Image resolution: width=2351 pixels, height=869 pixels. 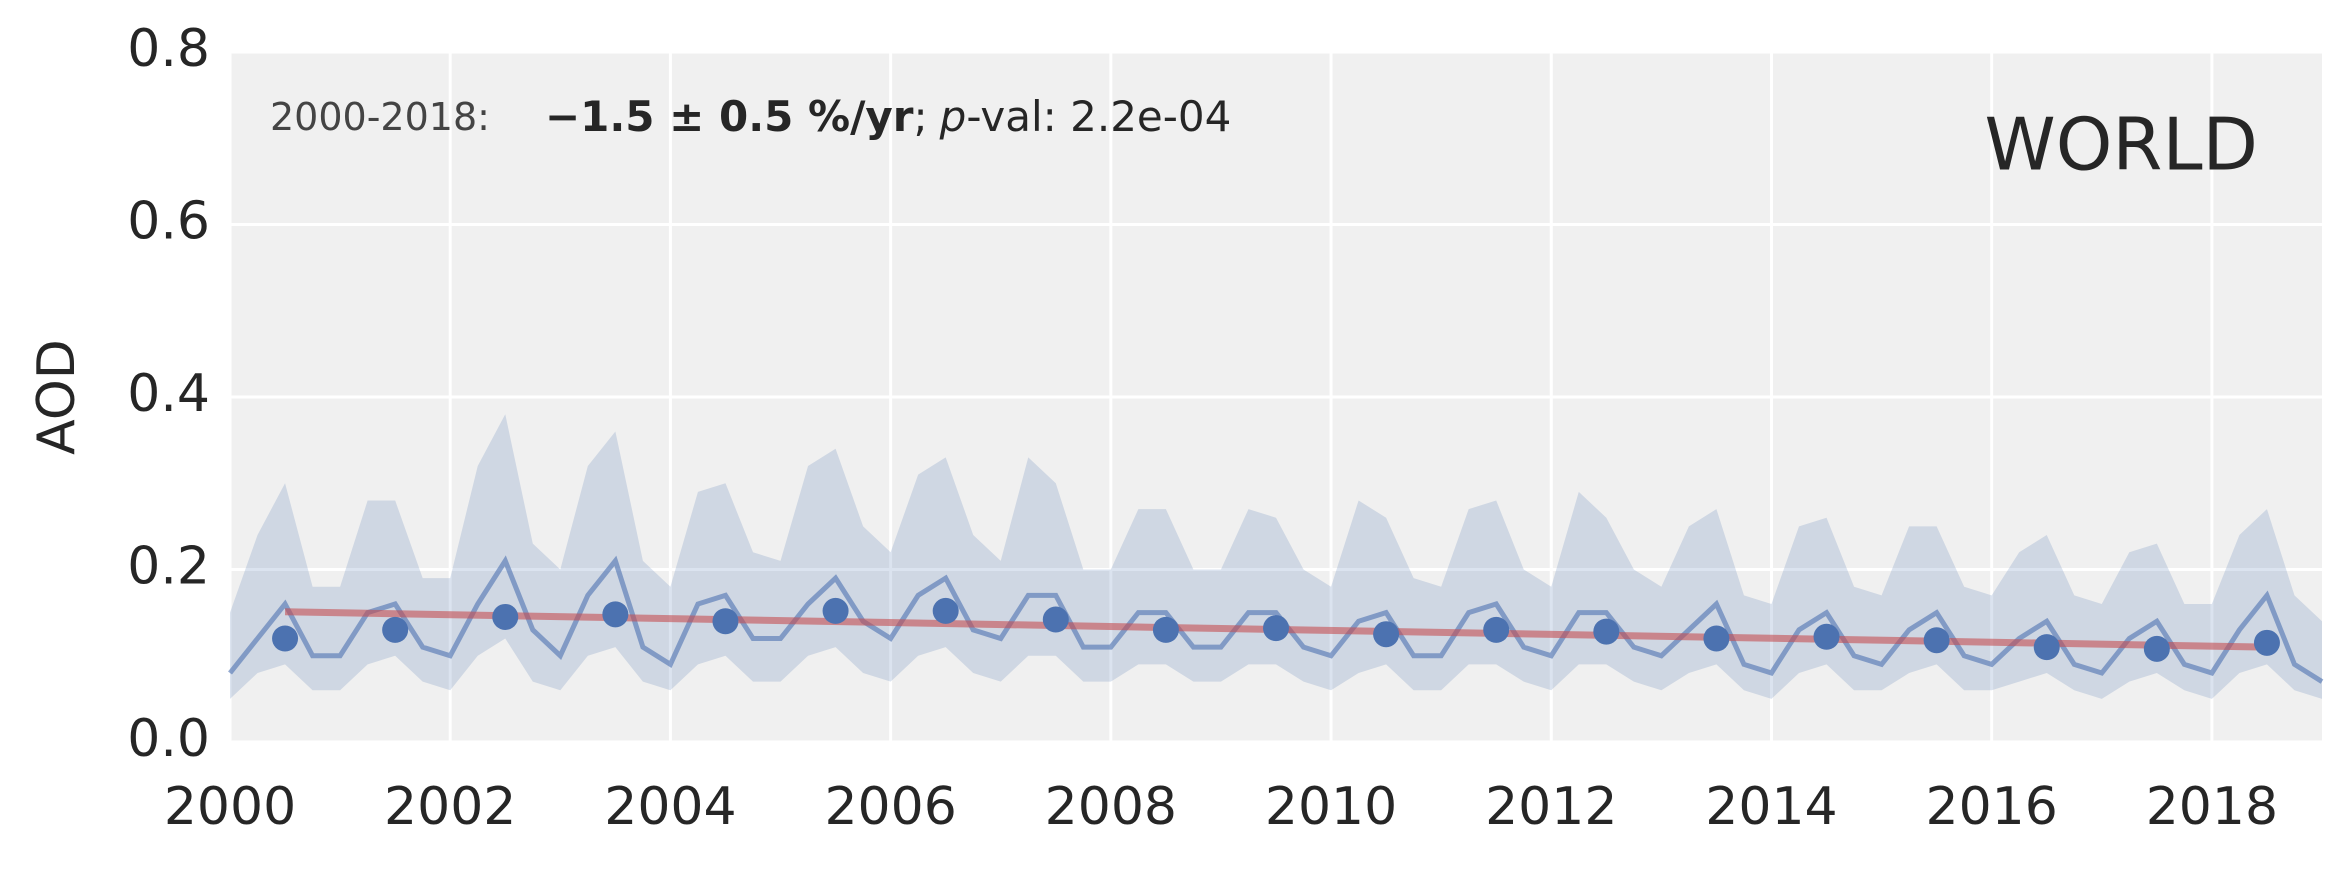 What do you see at coordinates (1551, 807) in the screenshot?
I see `x-tick-label: 2012` at bounding box center [1551, 807].